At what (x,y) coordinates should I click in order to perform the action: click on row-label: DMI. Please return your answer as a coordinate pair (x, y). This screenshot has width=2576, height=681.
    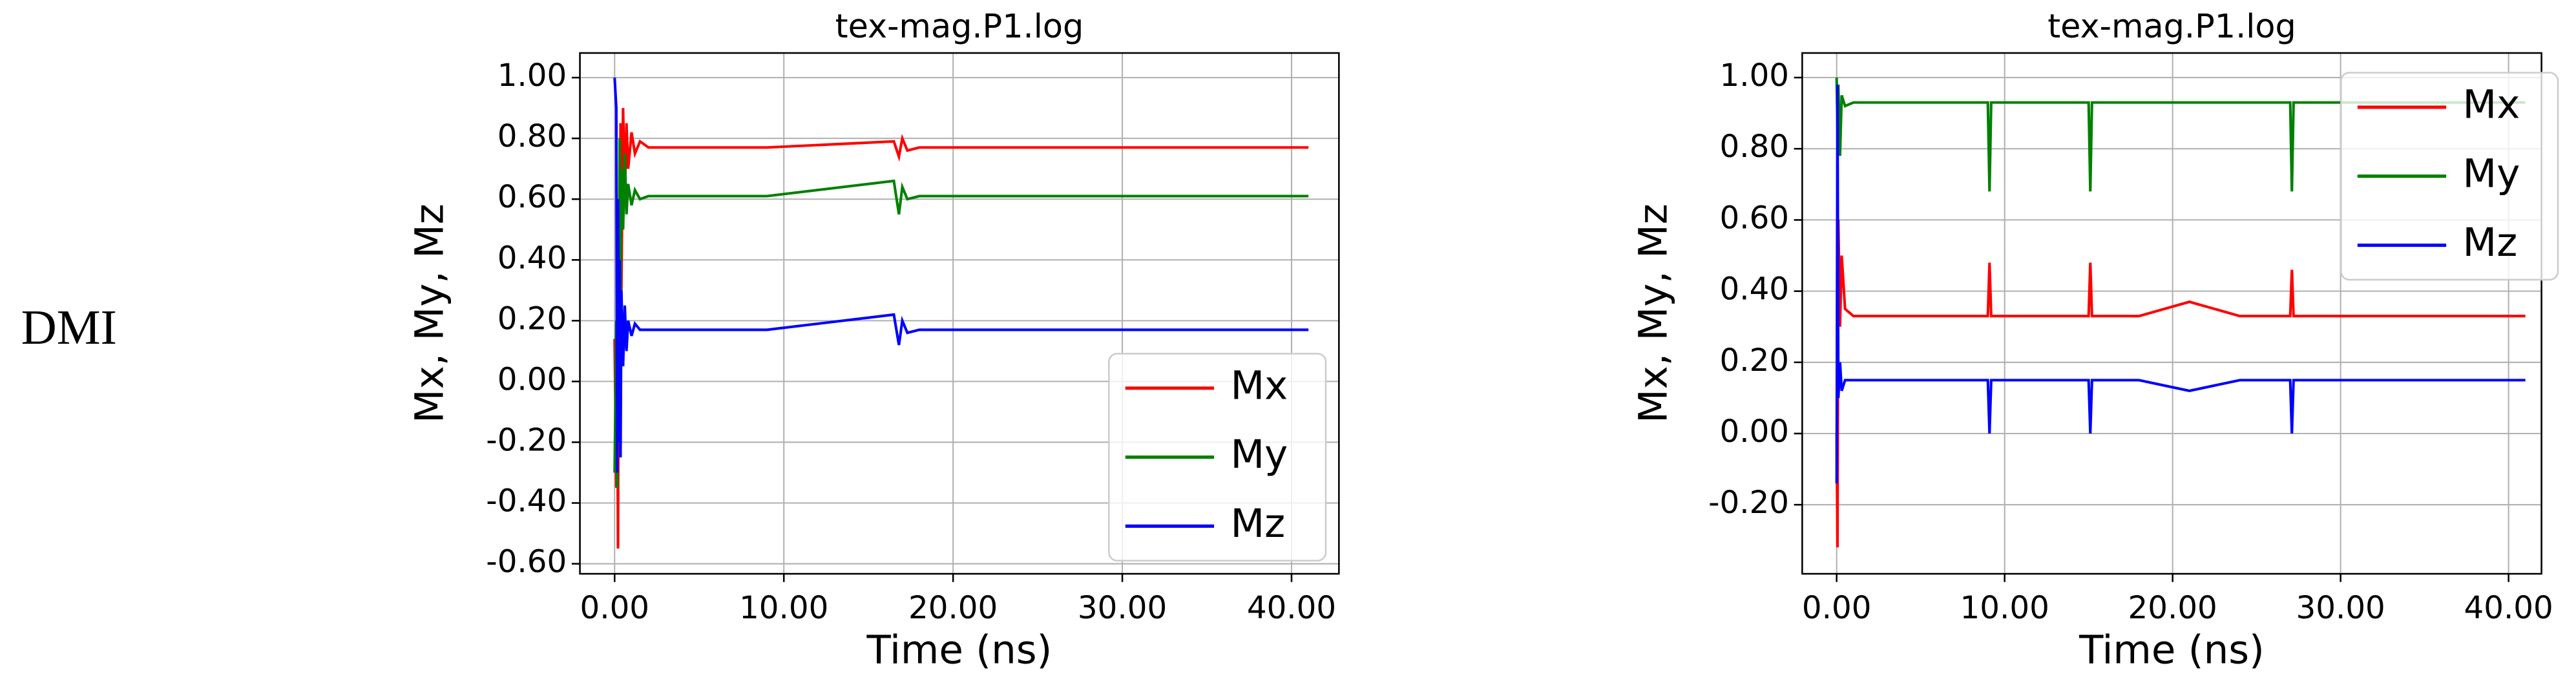
    Looking at the image, I should click on (69, 327).